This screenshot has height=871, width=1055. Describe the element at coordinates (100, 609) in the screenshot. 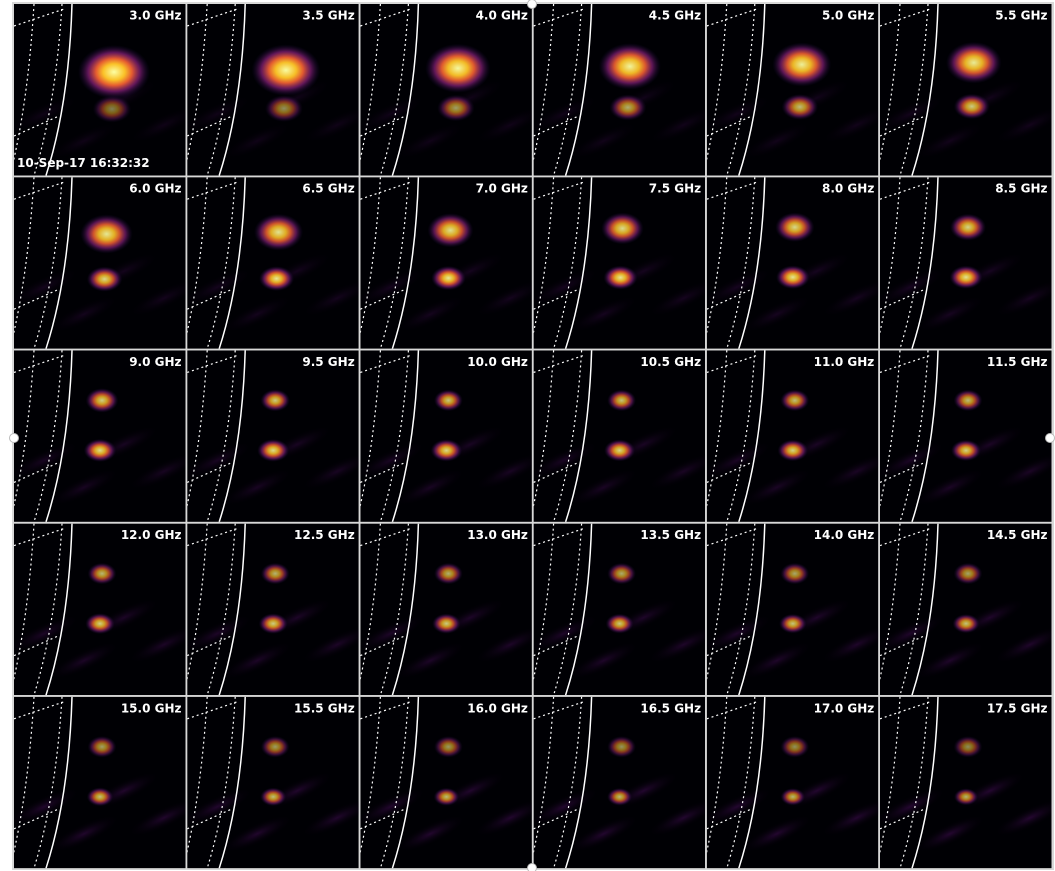

I see `panel: 12.0 GHz` at that location.